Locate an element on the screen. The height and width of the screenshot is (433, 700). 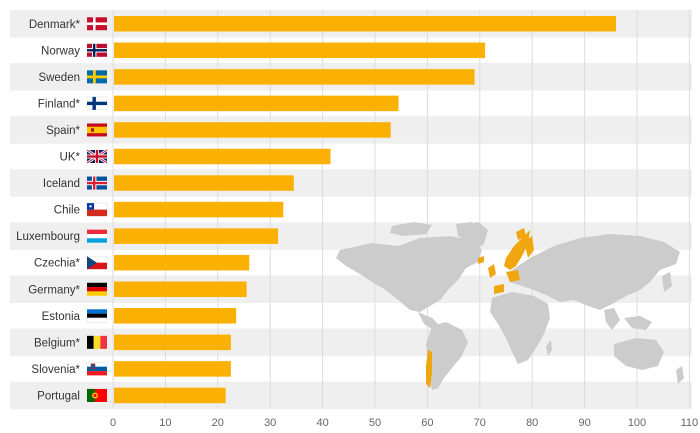
category-label: Luxembourg is located at coordinates (48, 237).